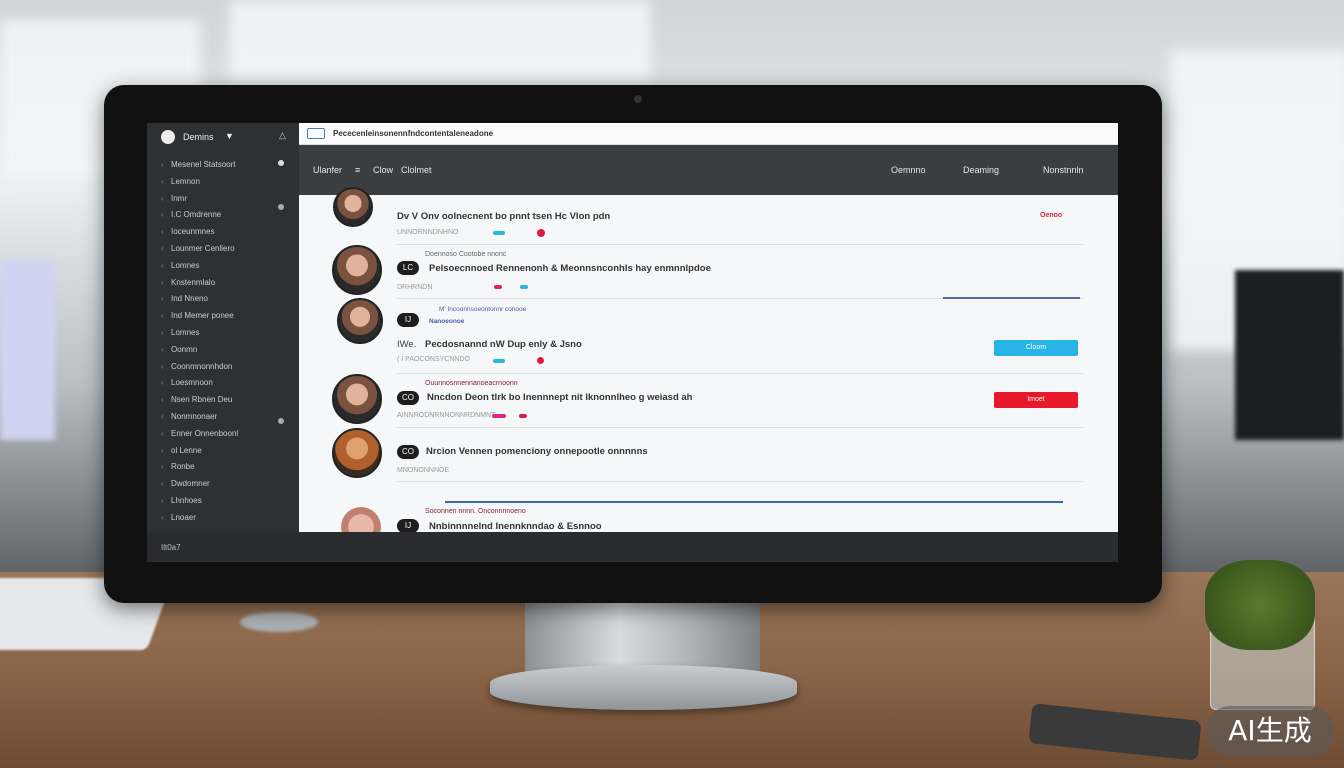  I want to click on row-meta: ( I PAOCONSYCNNDO, so click(433, 359).